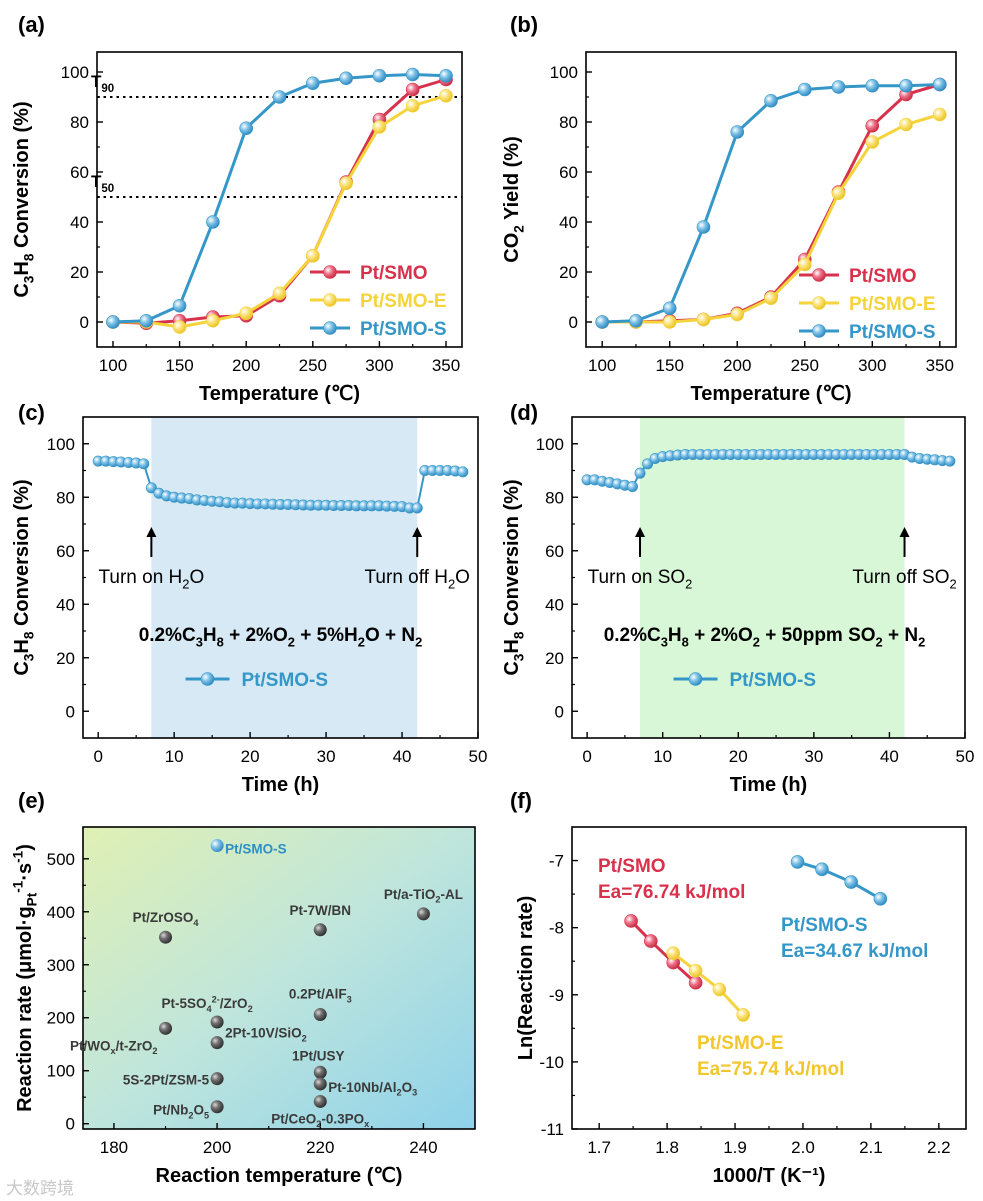 This screenshot has height=1201, width=983. What do you see at coordinates (805, 365) in the screenshot?
I see `x-tick-label: 250` at bounding box center [805, 365].